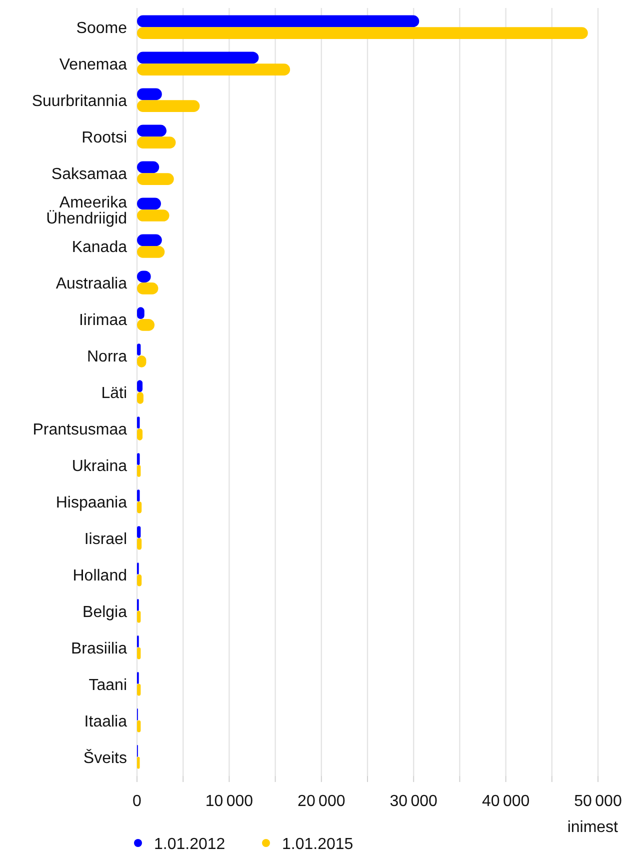 The height and width of the screenshot is (852, 622). Describe the element at coordinates (89, 175) in the screenshot. I see `y-tick-label: Saksamaa` at that location.